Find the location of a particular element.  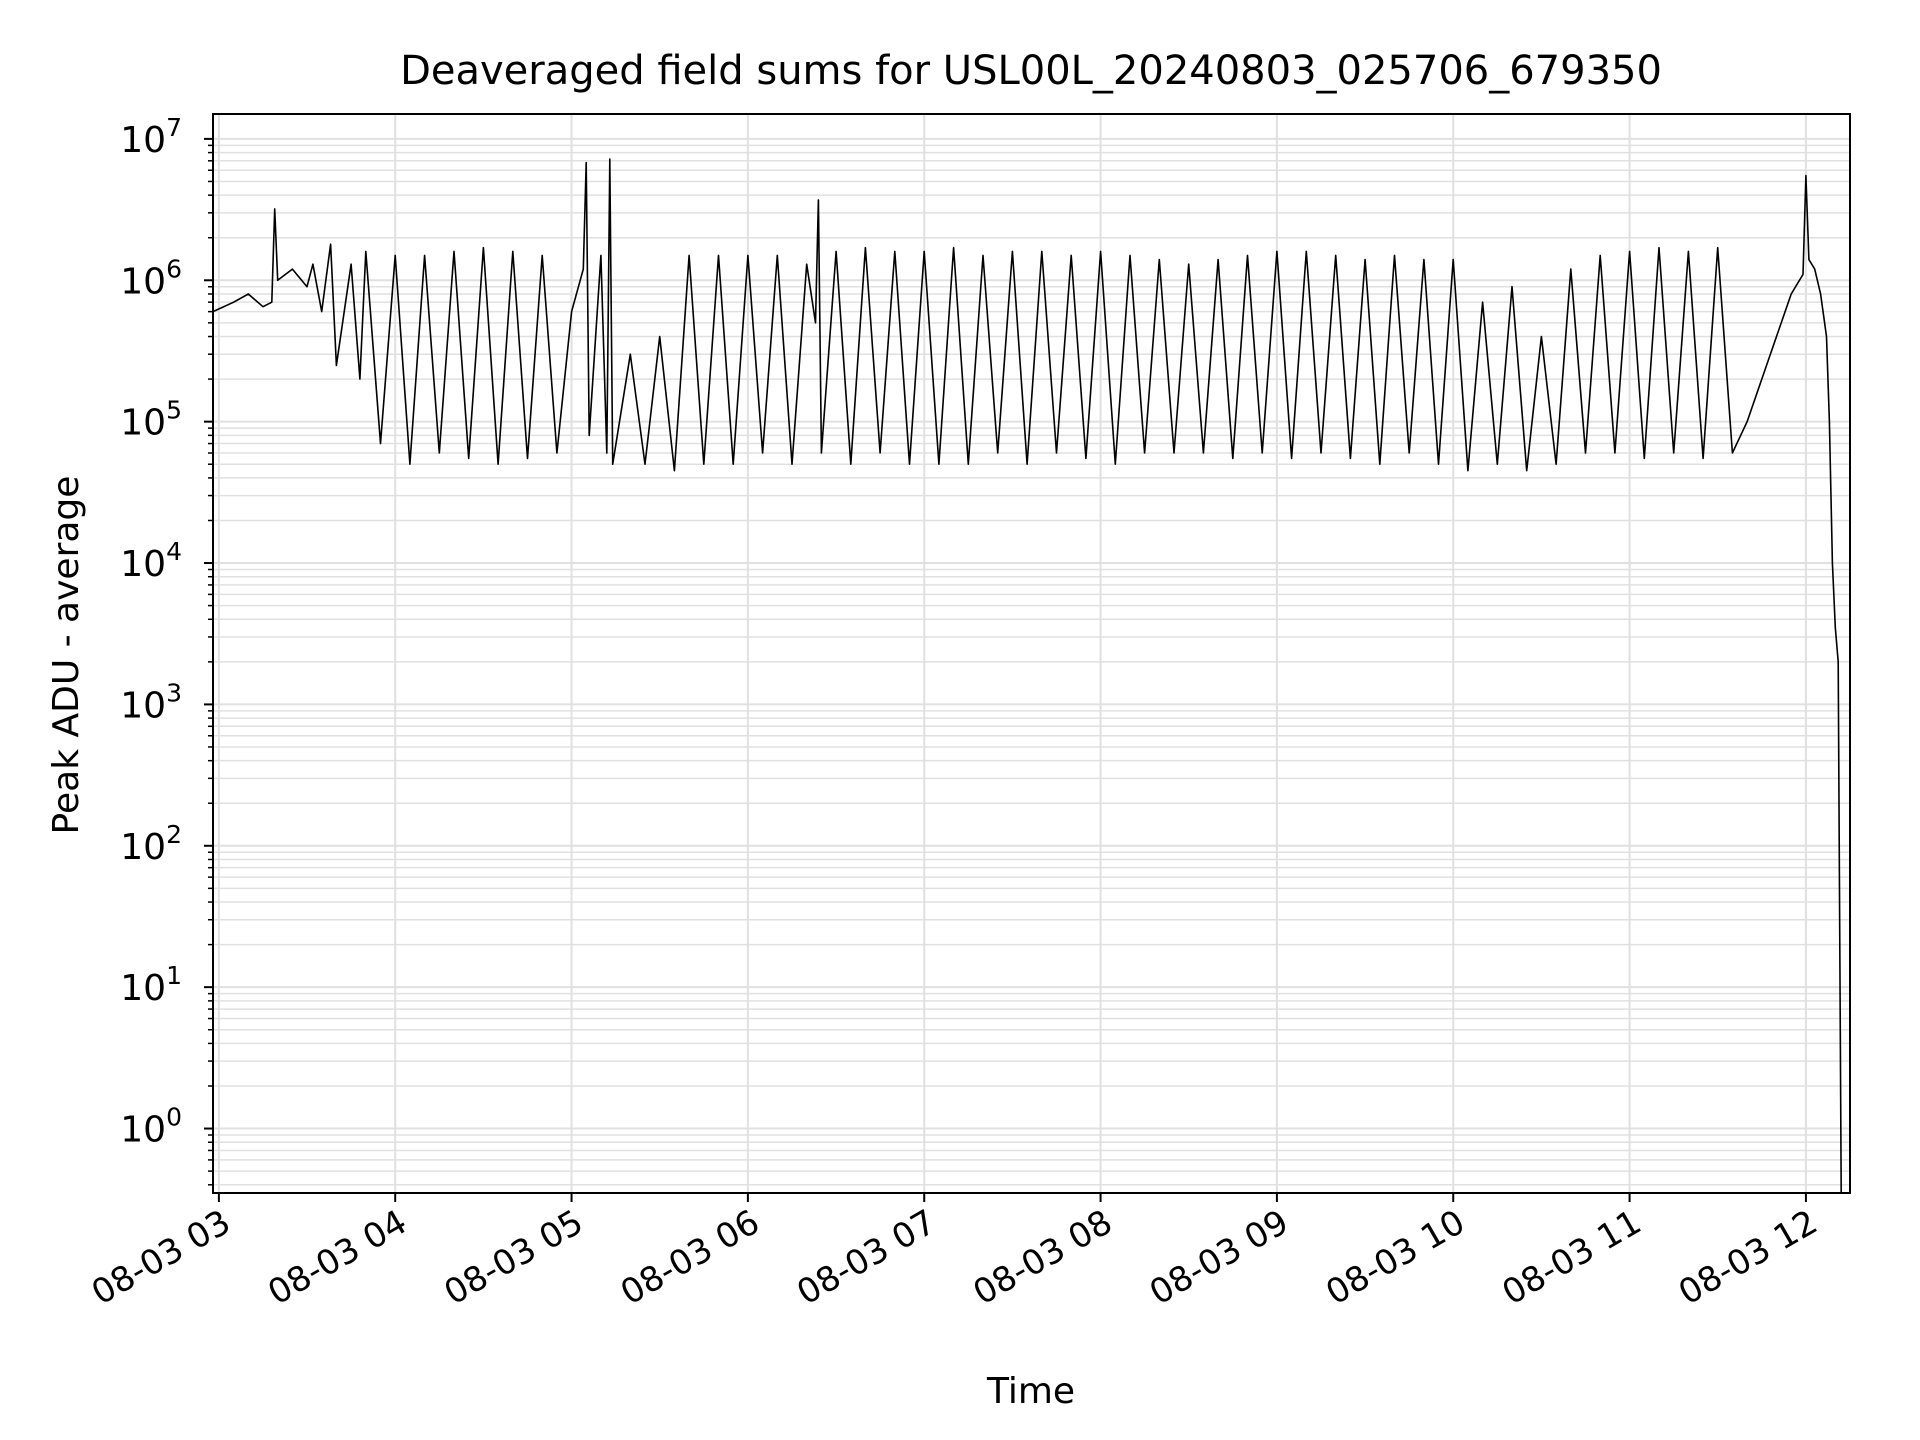

y-tick-label: 10¹ is located at coordinates (151, 985).